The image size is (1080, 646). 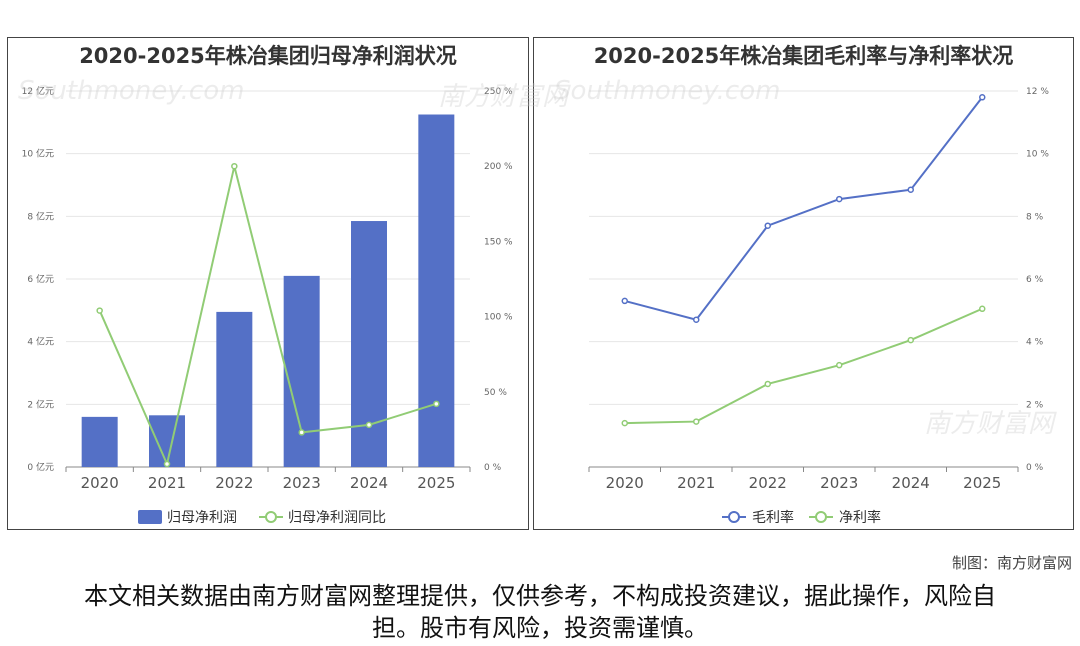 I want to click on bar-2025, so click(x=436, y=290).